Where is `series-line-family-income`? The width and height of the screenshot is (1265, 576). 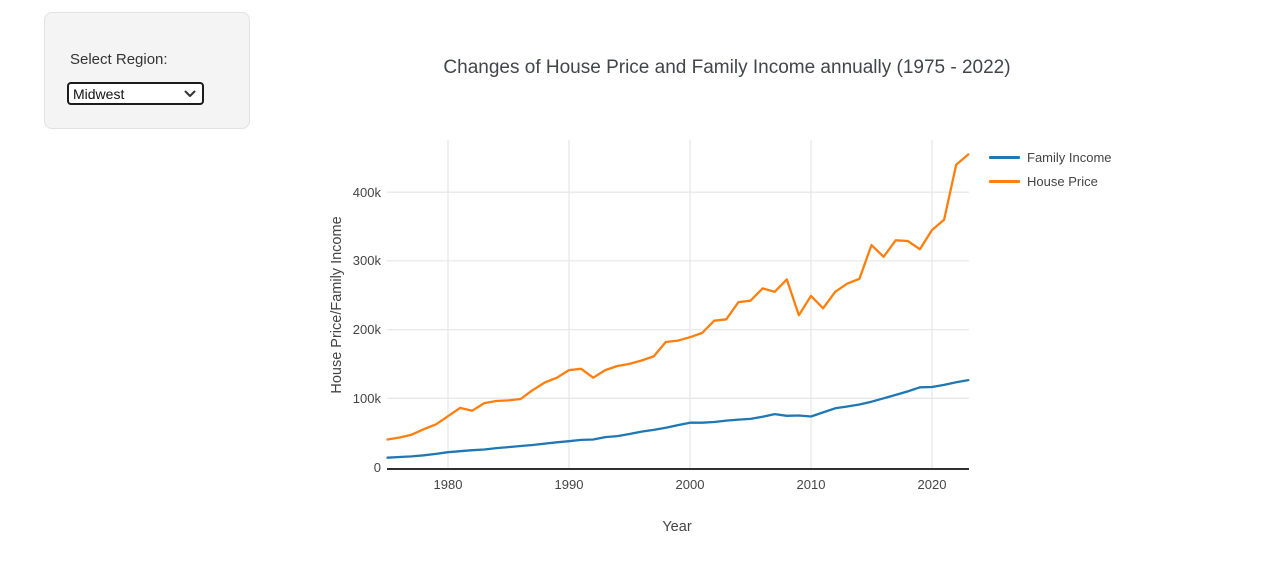
series-line-family-income is located at coordinates (678, 418).